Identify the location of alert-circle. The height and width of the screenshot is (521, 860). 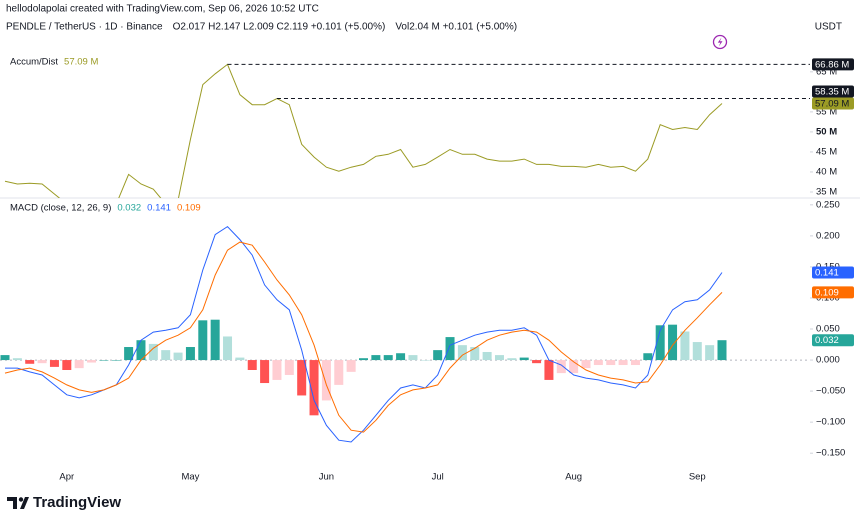
(720, 42).